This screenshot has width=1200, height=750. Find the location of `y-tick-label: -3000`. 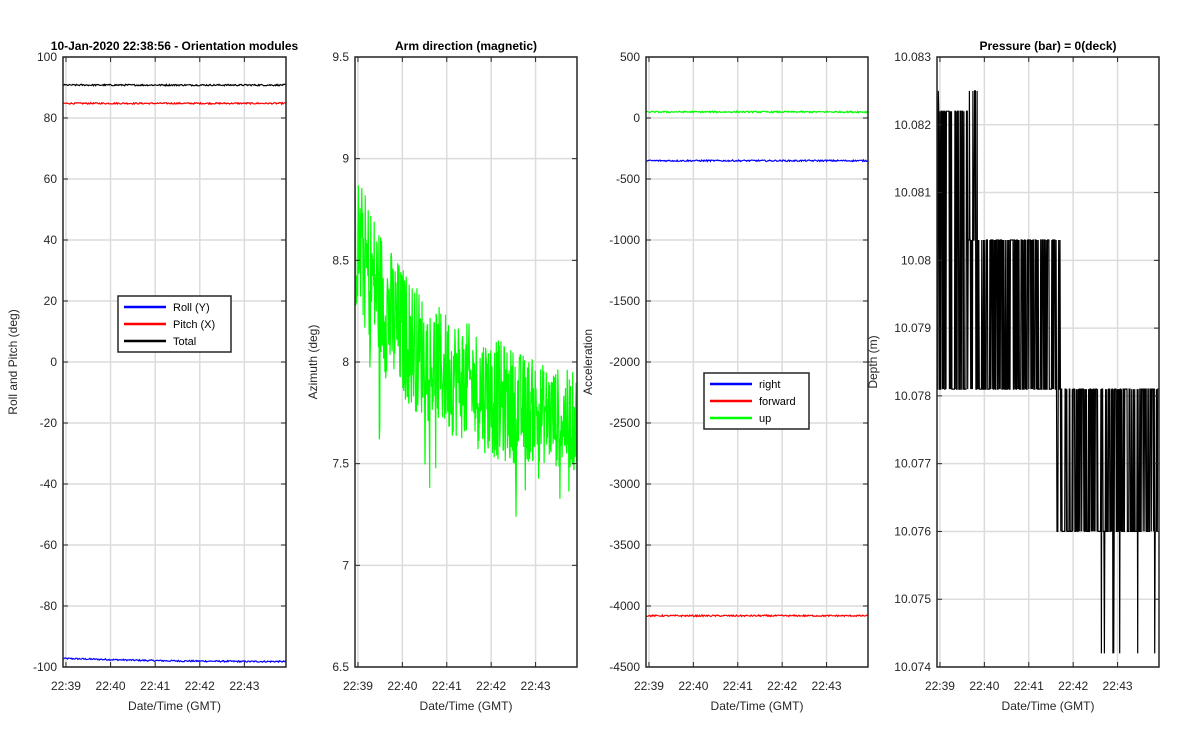

y-tick-label: -3000 is located at coordinates (624, 484).